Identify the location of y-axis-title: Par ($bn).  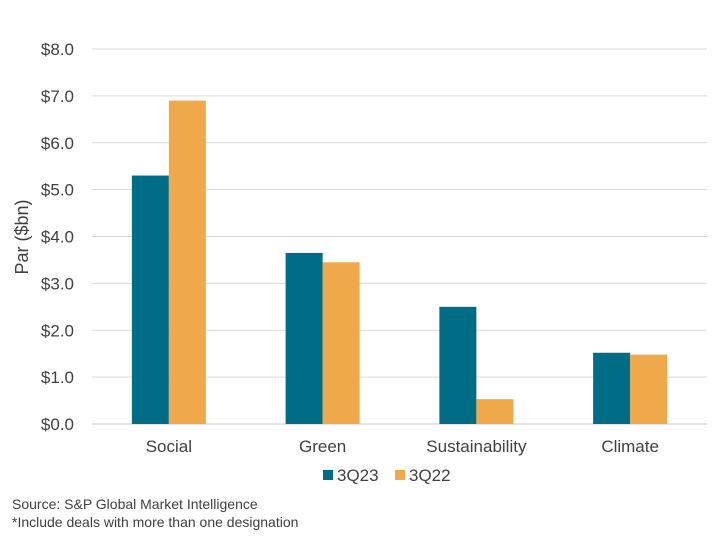
(22, 236).